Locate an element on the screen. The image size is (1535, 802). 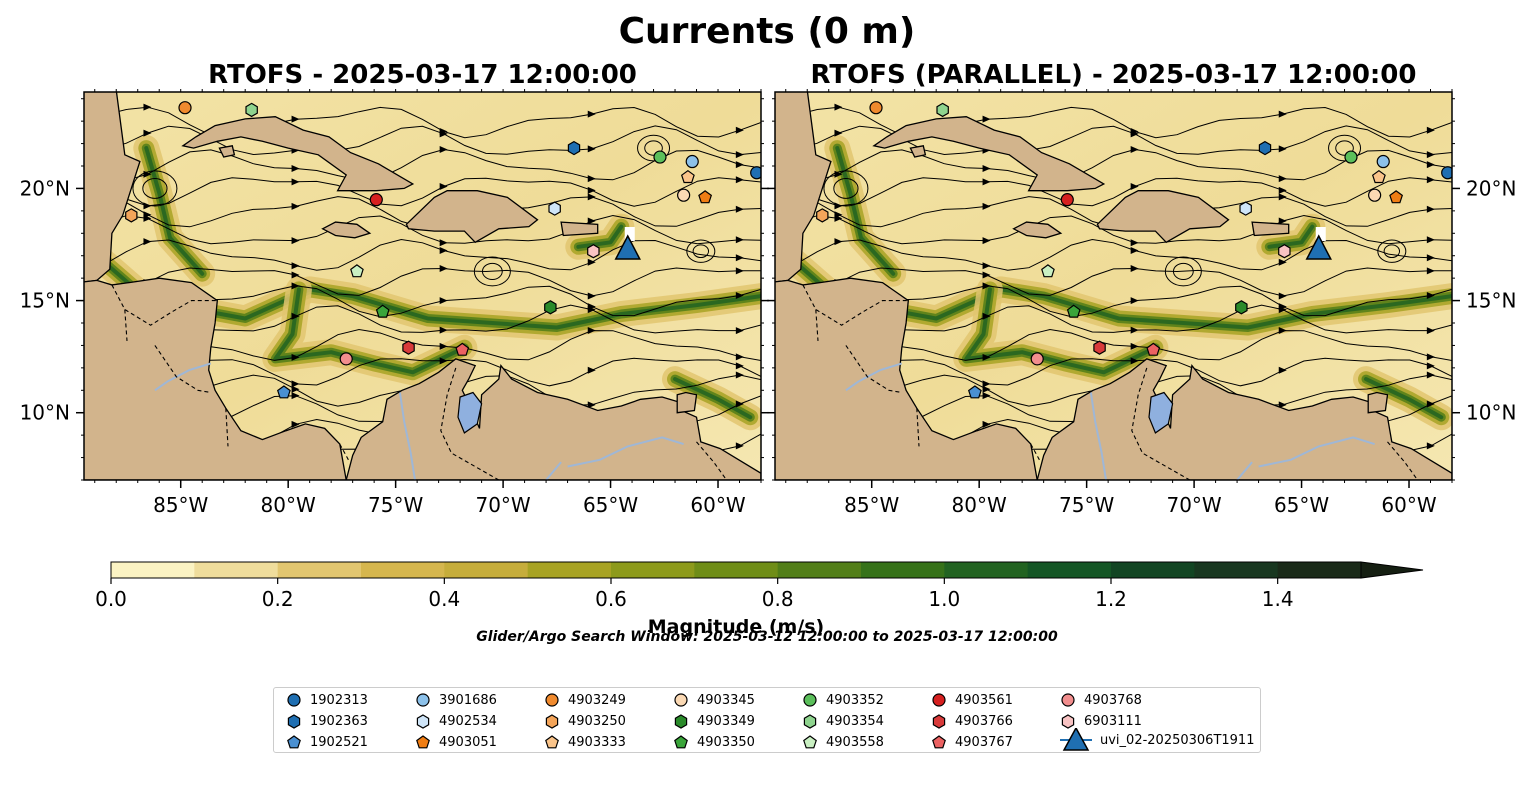
legend-label: 1902313 is located at coordinates (339, 700).